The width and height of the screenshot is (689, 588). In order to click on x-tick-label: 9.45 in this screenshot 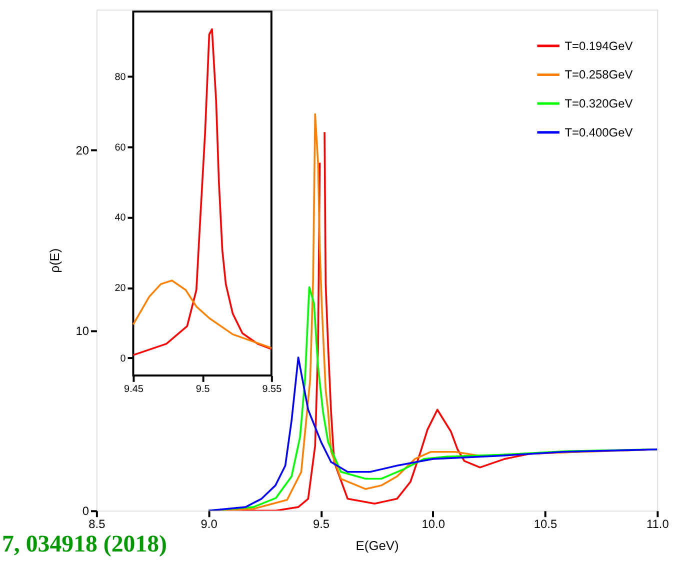, I will do `click(134, 389)`.